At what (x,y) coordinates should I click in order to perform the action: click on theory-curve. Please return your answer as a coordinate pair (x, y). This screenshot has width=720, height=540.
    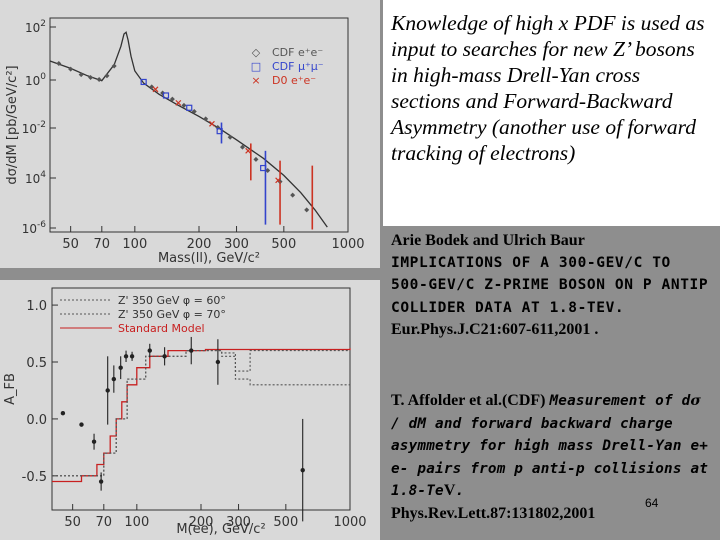
    Looking at the image, I should click on (188, 129).